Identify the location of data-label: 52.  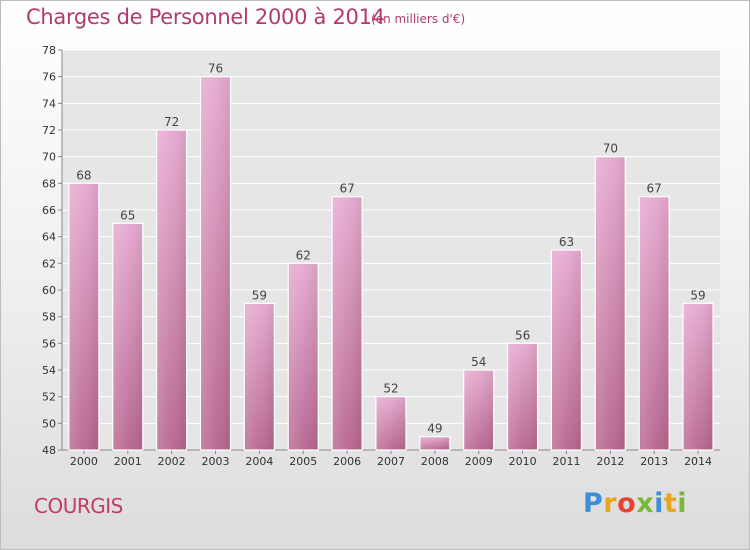
(390, 389).